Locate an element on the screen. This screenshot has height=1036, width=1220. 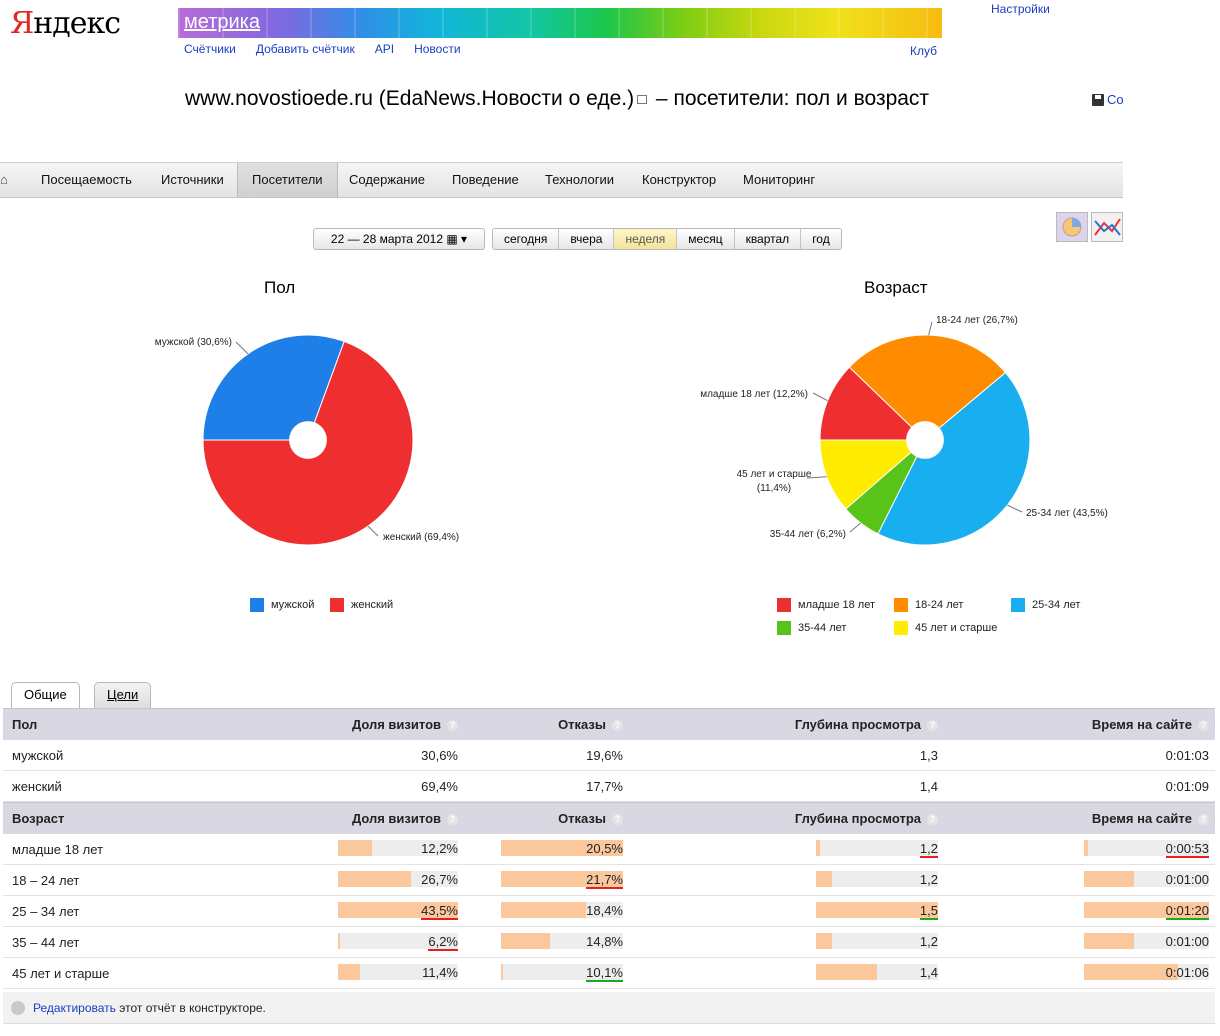
legend-label: 18-24 лет is located at coordinates (939, 605).